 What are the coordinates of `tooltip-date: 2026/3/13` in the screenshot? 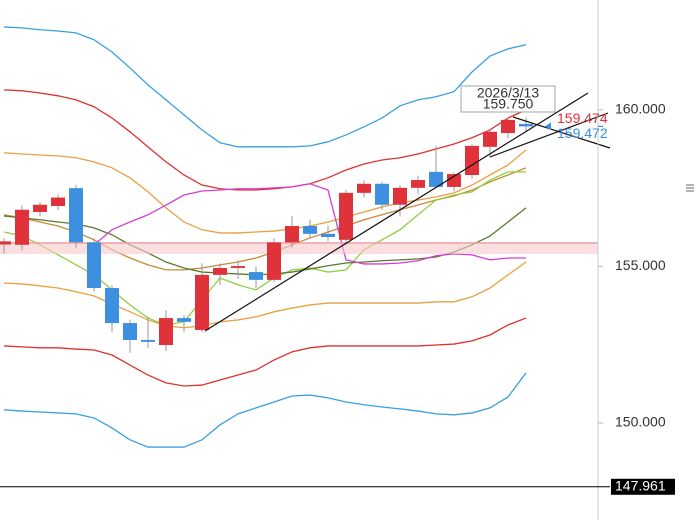 It's located at (508, 93).